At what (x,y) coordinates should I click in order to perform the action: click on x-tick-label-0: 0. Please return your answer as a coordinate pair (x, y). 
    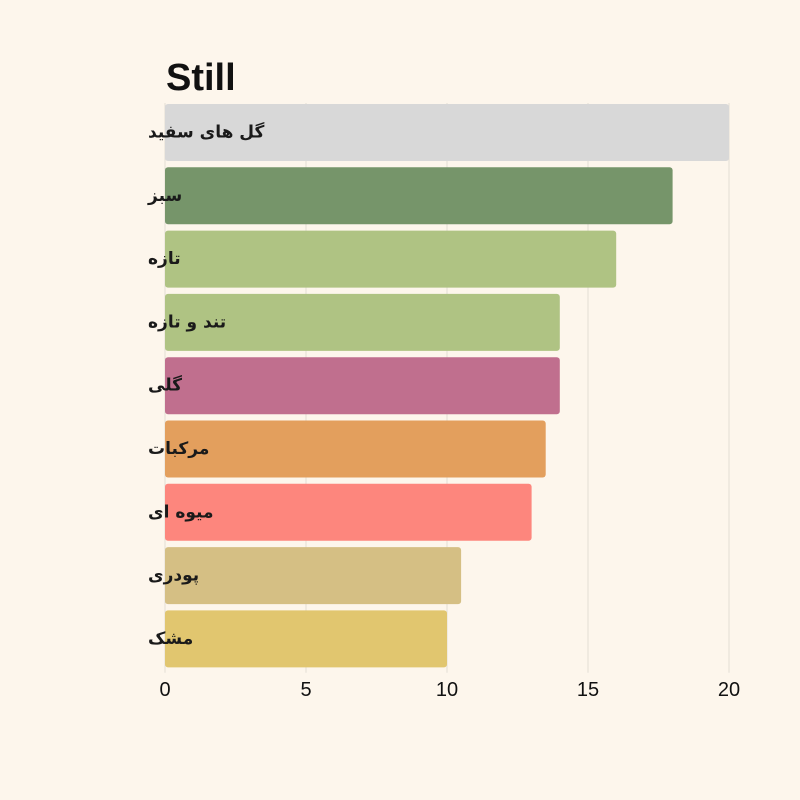
    Looking at the image, I should click on (164, 690).